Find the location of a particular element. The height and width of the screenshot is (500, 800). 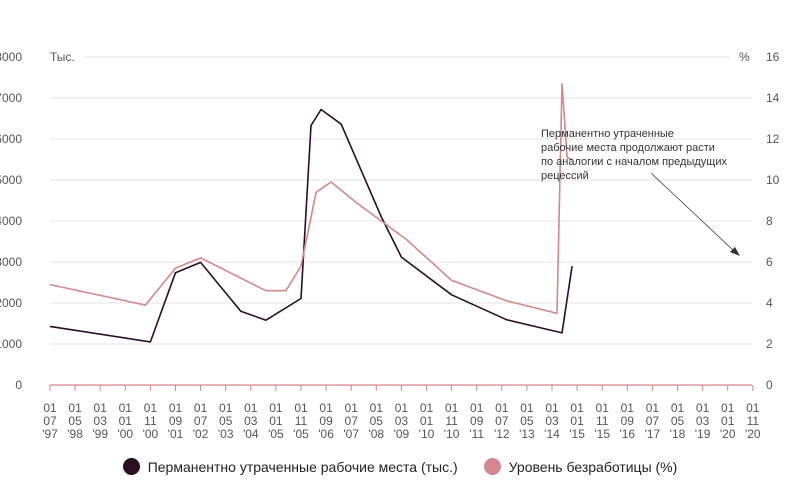

left-tick-label: 4000 is located at coordinates (11, 221).